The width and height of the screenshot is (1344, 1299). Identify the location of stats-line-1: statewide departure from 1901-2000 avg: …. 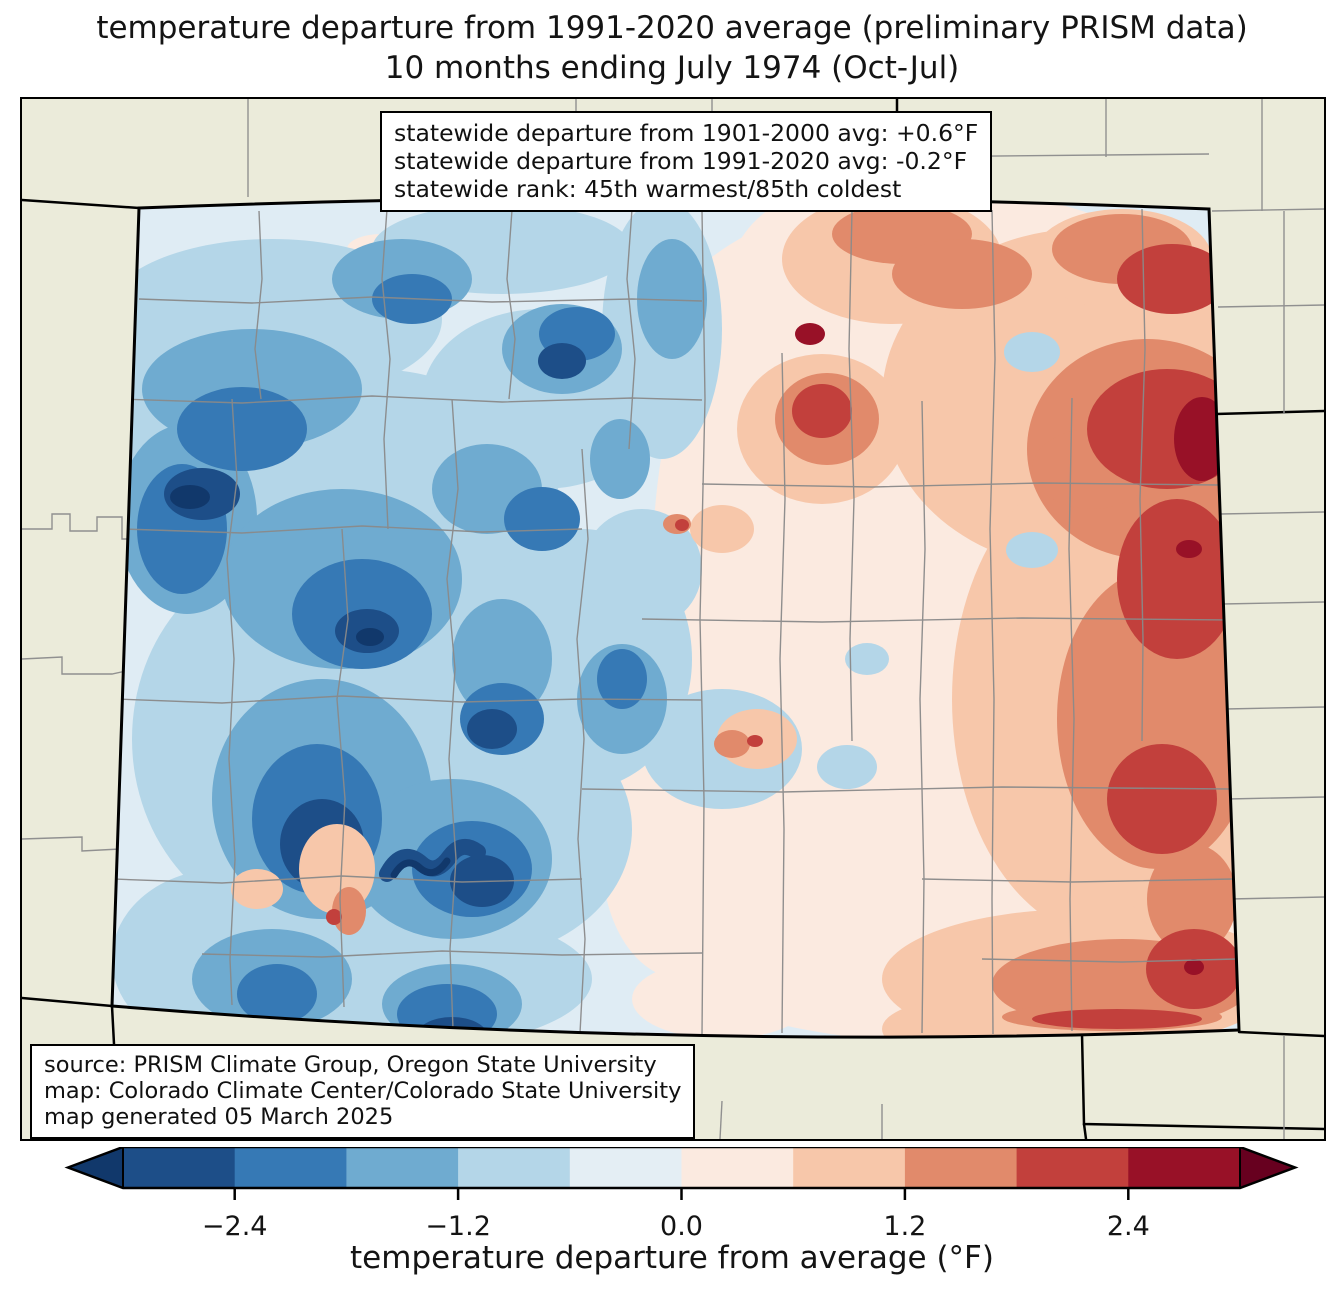
(686, 133).